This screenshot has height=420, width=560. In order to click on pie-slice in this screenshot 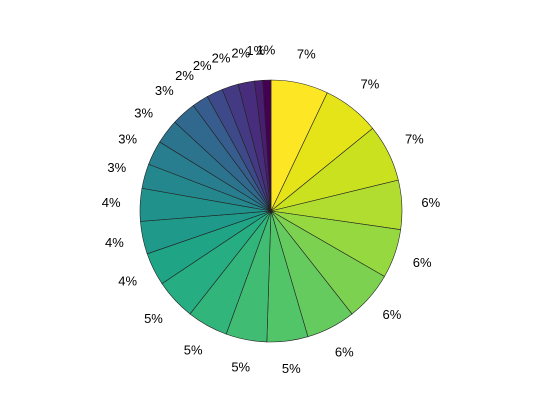, I will do `click(267, 145)`.